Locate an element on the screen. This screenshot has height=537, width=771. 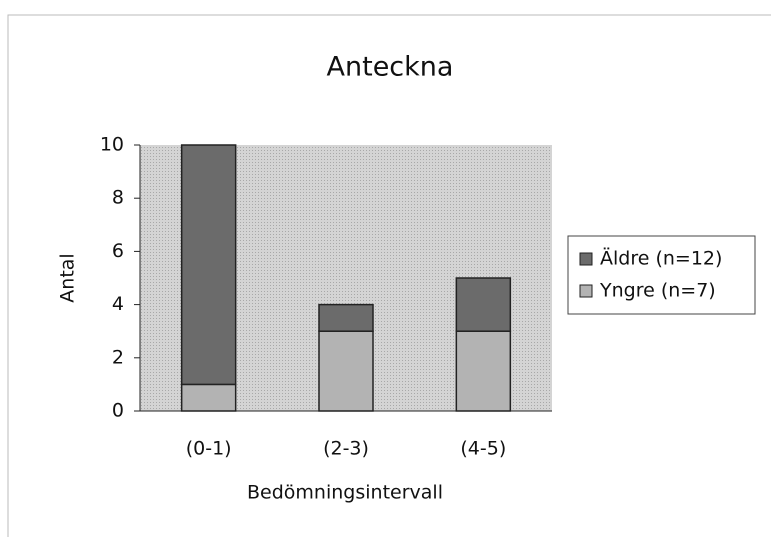
x-axis-label: Bedömningsintervall is located at coordinates (345, 493).